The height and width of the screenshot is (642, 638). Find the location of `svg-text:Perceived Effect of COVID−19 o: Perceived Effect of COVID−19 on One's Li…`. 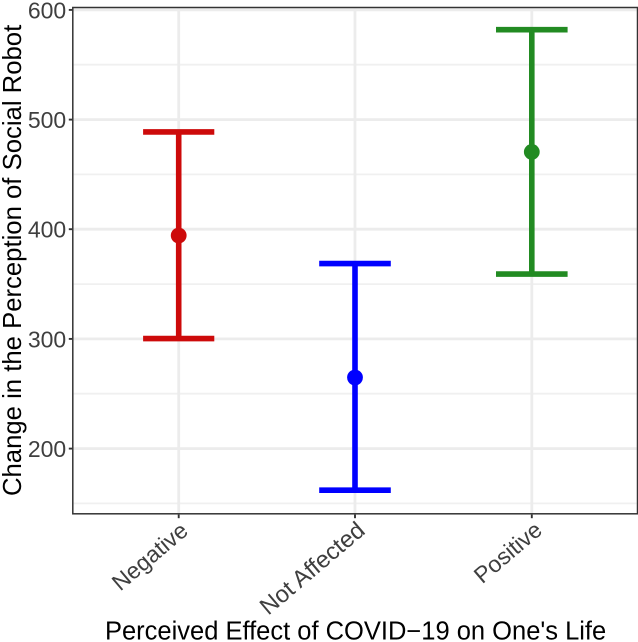

svg-text:Perceived Effect of COVID−19 o: Perceived Effect of COVID−19 on One's Li… is located at coordinates (355, 629).